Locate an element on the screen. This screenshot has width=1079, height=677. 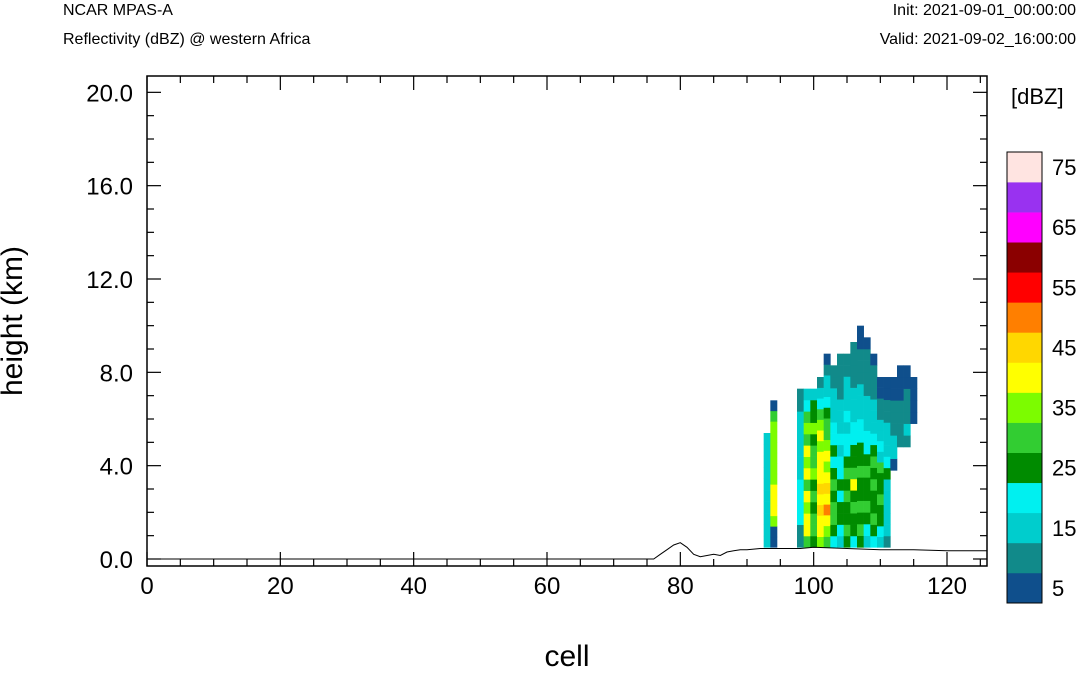
x-tick-label: 80 is located at coordinates (680, 586).